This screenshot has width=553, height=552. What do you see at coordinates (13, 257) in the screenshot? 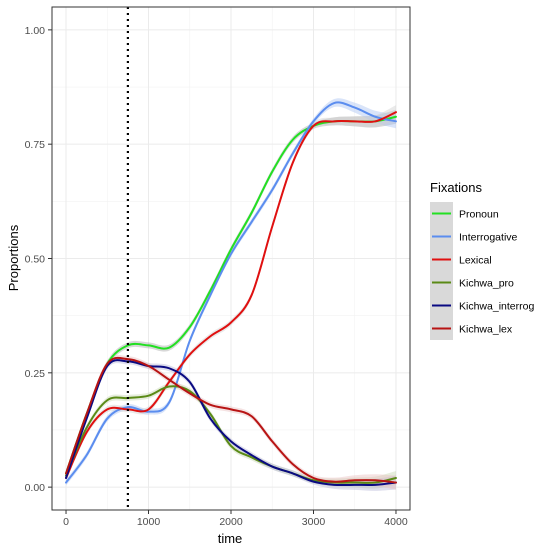
I see `y-axis-title: Proportions` at bounding box center [13, 257].